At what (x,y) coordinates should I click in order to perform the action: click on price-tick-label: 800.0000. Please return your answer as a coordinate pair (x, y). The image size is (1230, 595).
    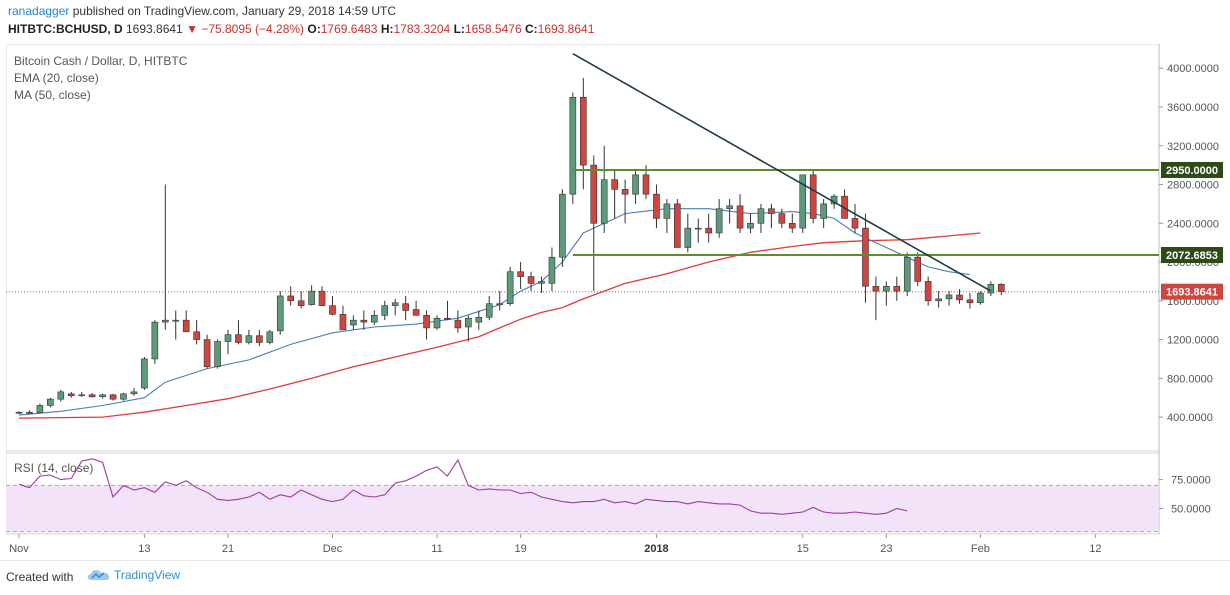
    Looking at the image, I should click on (1190, 379).